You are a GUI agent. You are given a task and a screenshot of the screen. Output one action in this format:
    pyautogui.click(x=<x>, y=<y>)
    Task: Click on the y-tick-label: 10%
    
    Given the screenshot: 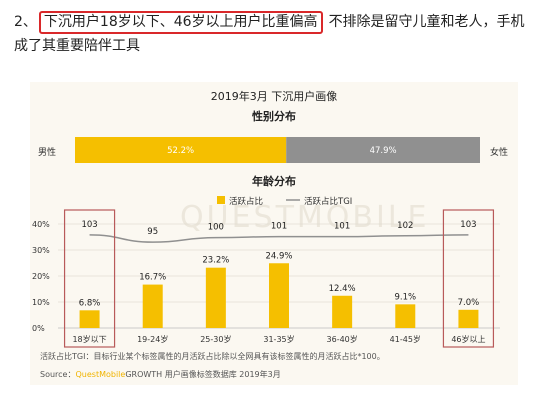 What is the action you would take?
    pyautogui.click(x=41, y=302)
    